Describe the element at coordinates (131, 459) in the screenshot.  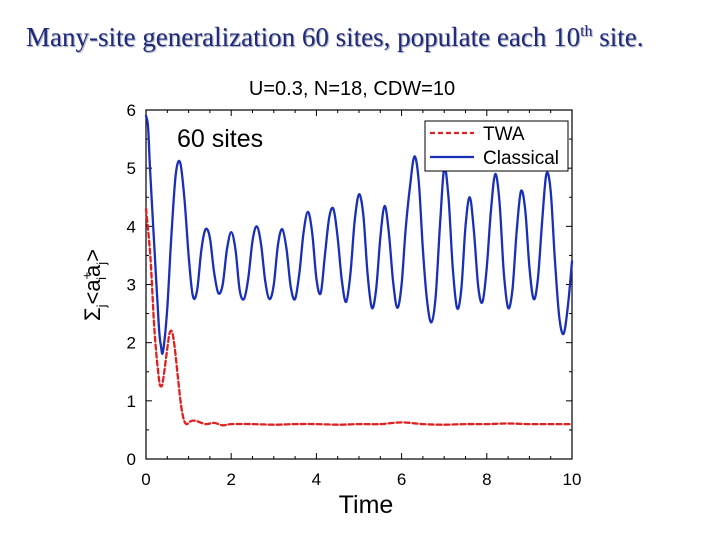
I see `y-tick-label: 0` at that location.